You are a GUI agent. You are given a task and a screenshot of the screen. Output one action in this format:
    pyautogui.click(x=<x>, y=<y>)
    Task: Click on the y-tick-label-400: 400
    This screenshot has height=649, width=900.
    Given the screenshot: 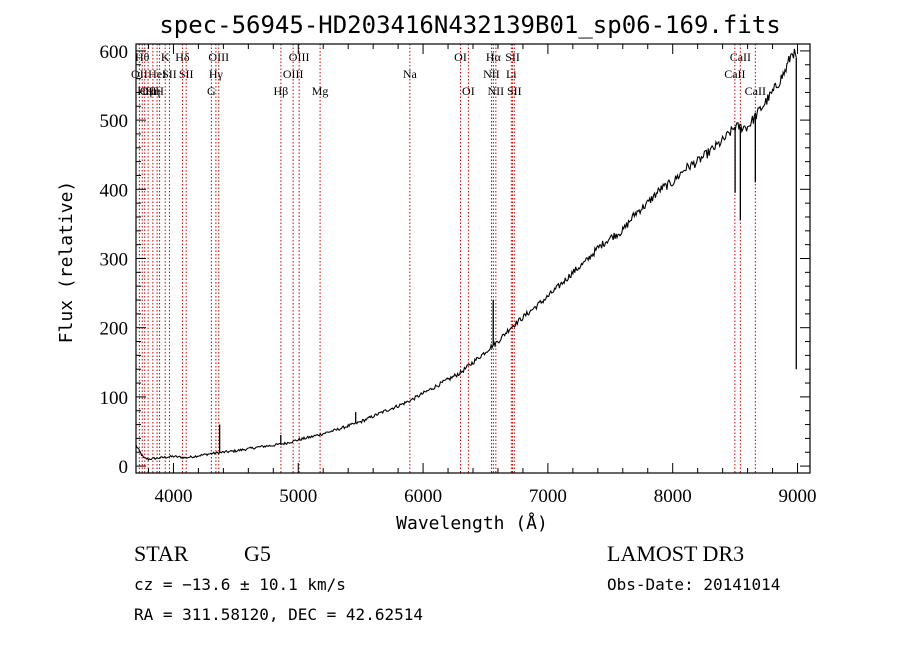 What is the action you would take?
    pyautogui.click(x=114, y=190)
    